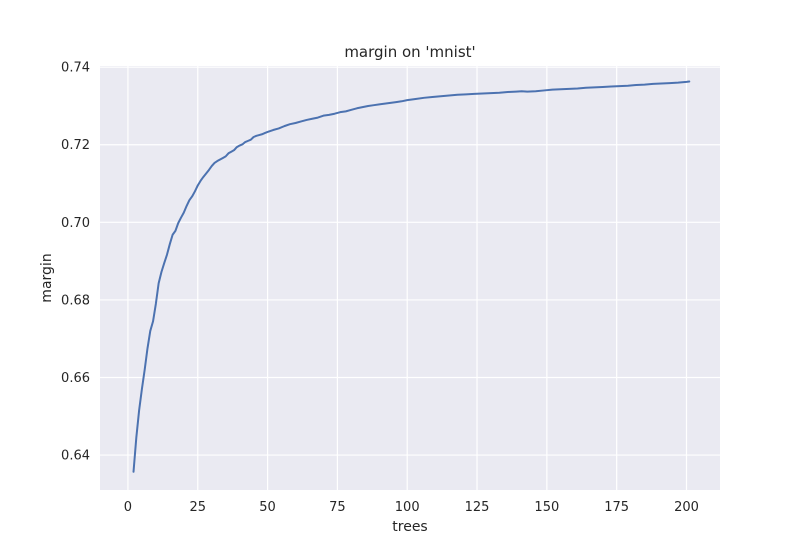 The image size is (800, 550). Describe the element at coordinates (267, 507) in the screenshot. I see `x-tick-label: 50` at that location.